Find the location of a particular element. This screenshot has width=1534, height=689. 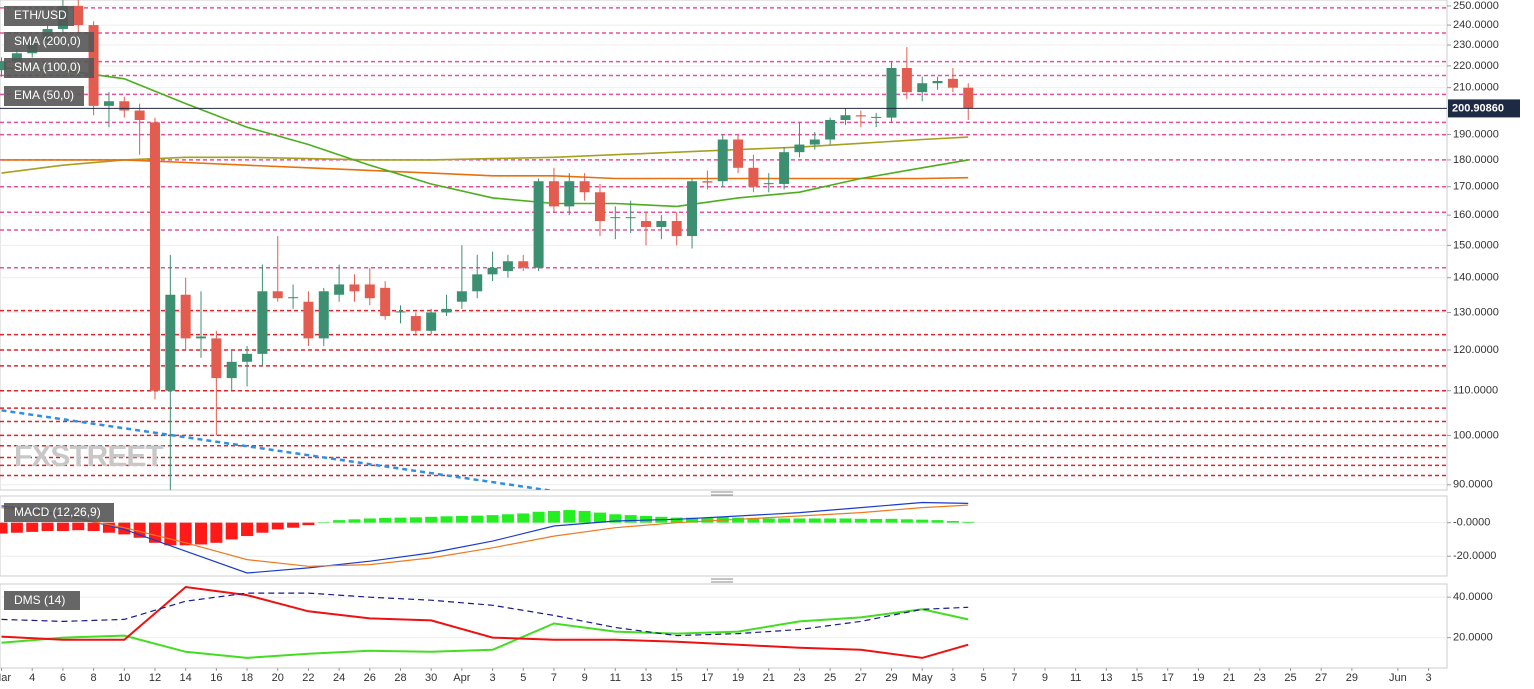

legend-label: SMA (200,0) is located at coordinates (47, 41).